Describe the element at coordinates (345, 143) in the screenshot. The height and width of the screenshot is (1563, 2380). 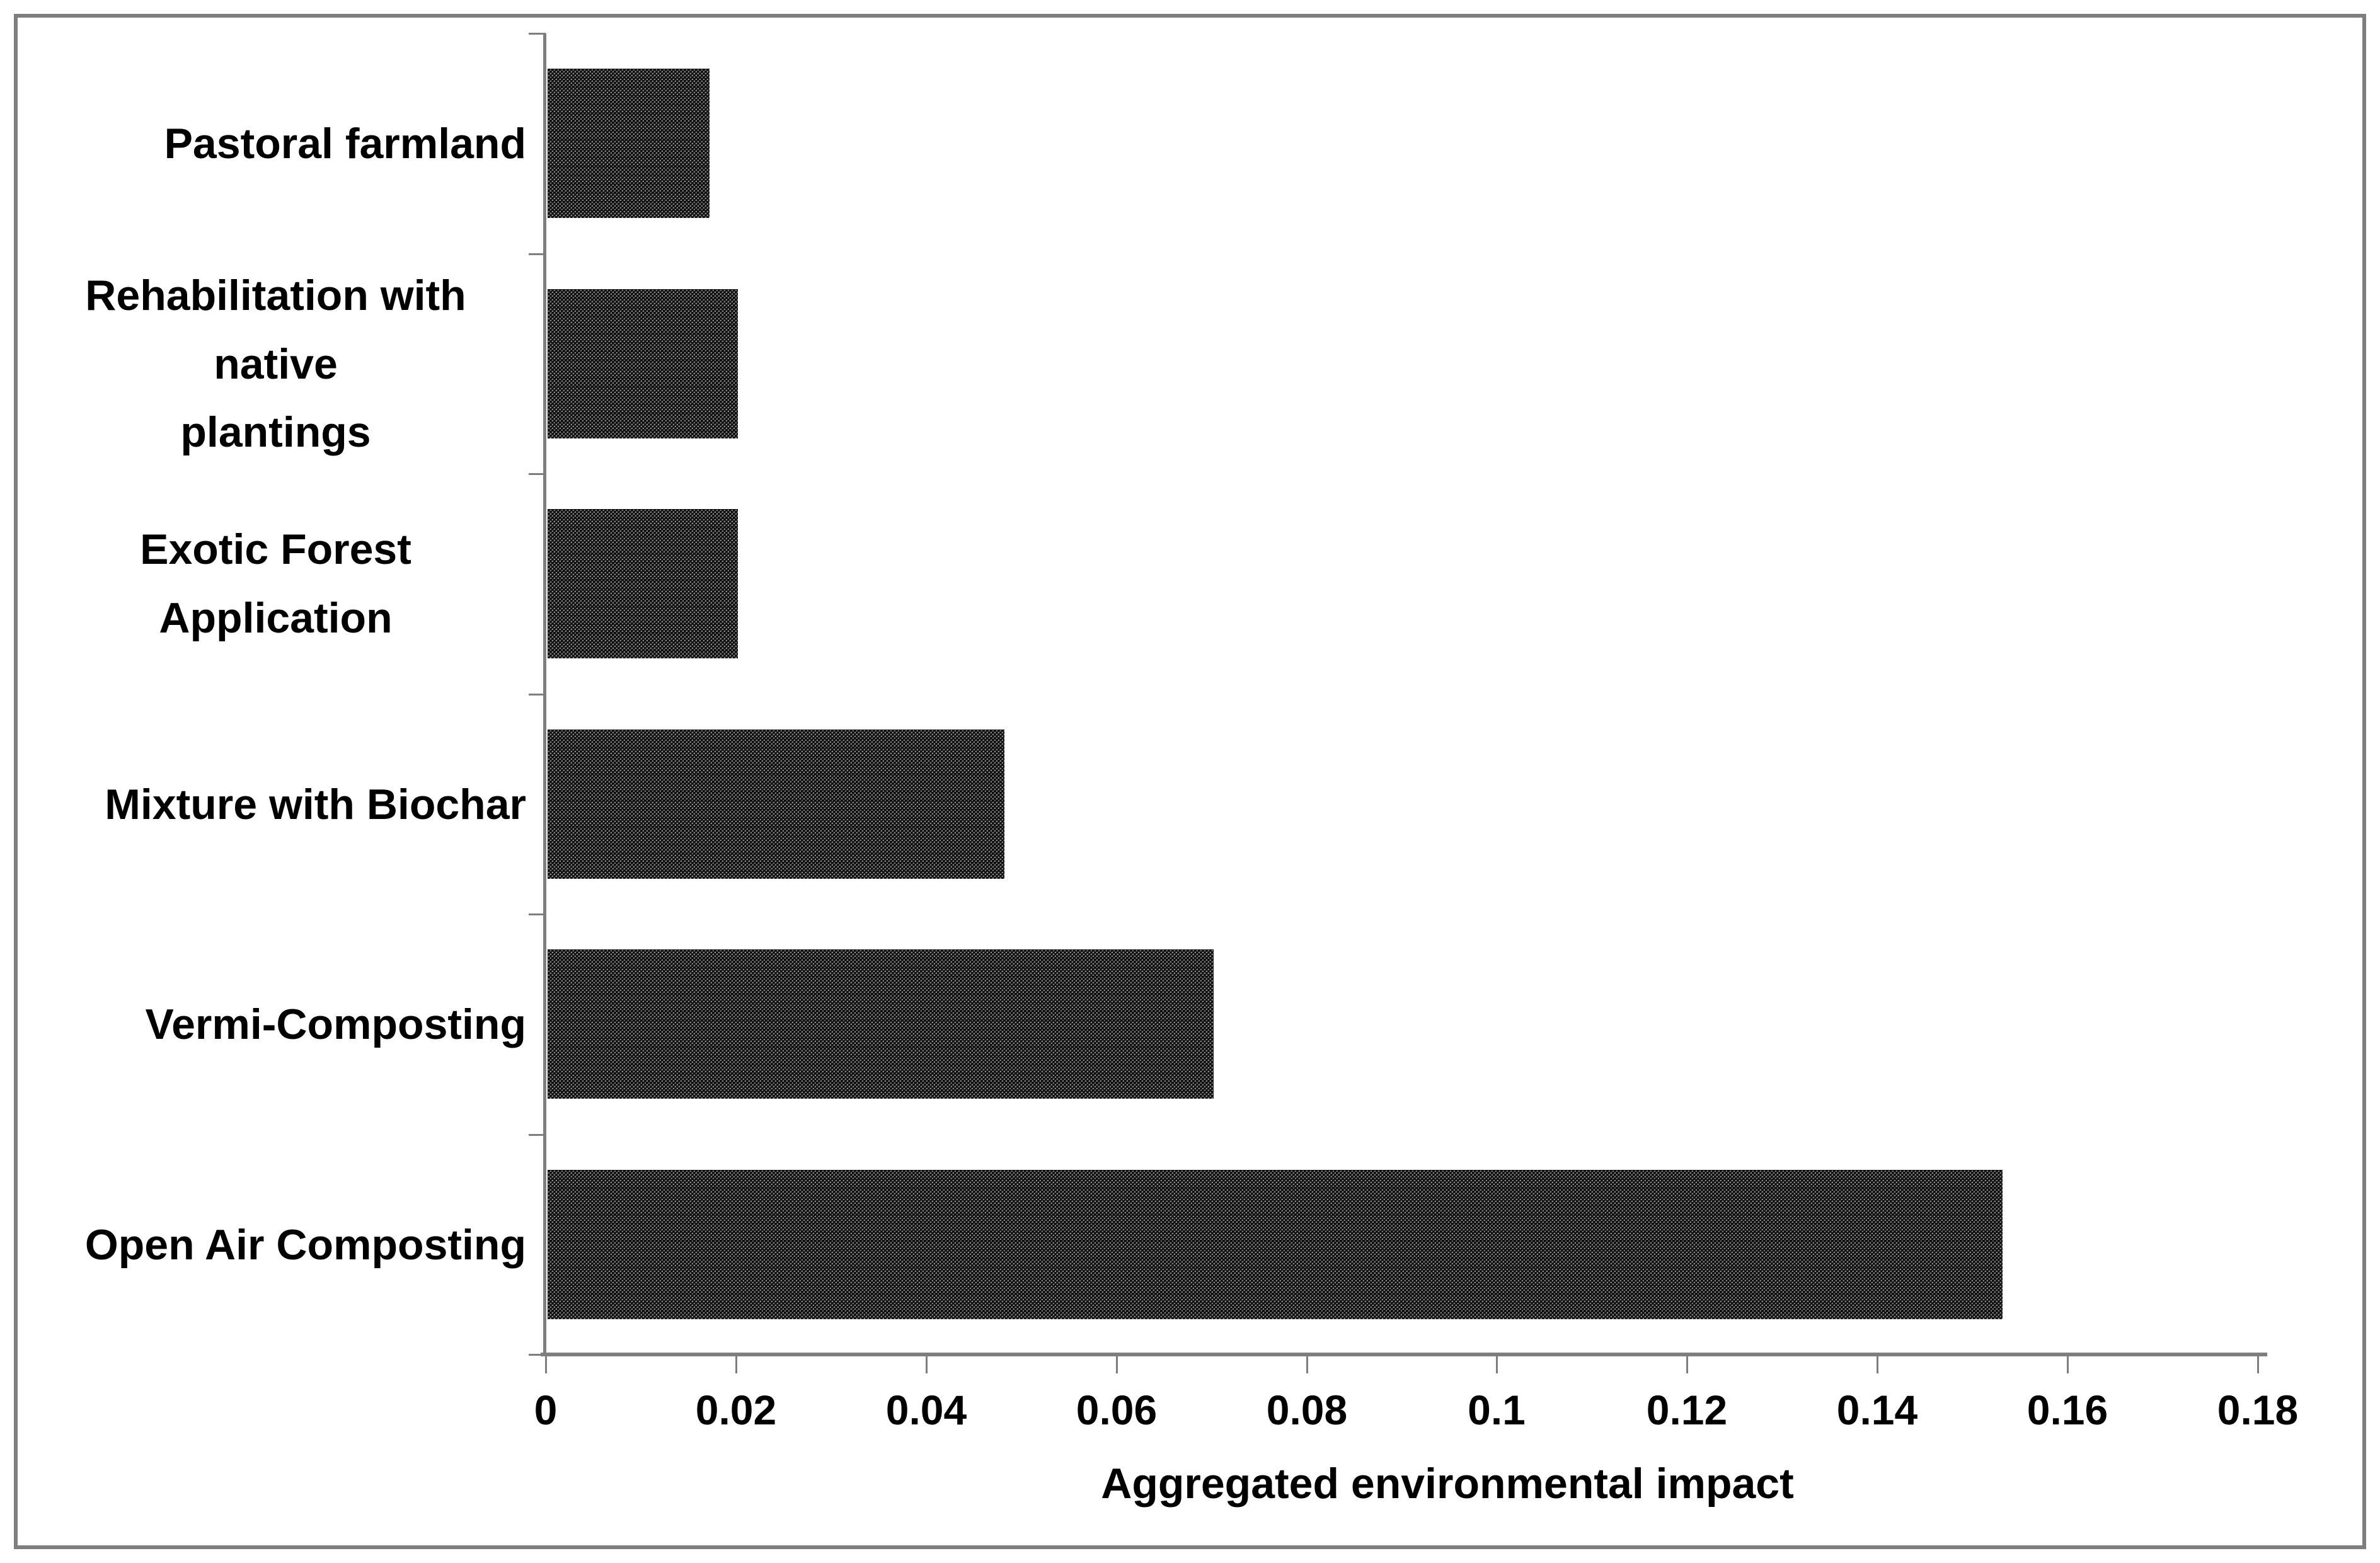
I see `category-label-text: Pastoral farmland` at that location.